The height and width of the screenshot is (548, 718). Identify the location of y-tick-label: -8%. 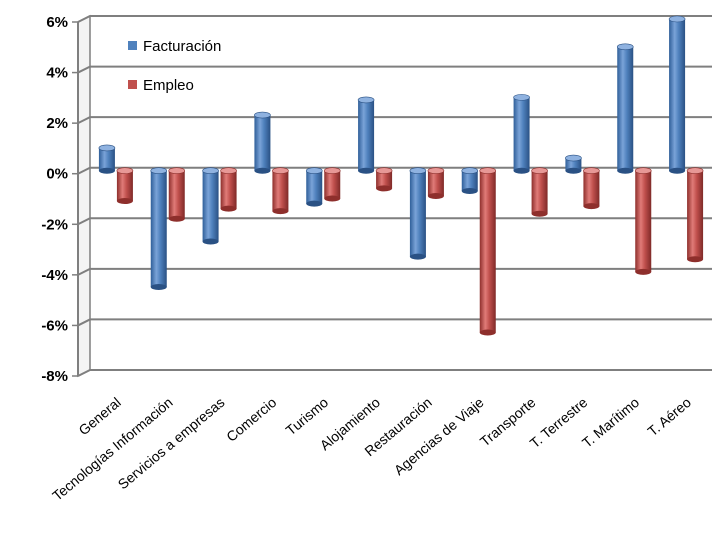
(54, 376).